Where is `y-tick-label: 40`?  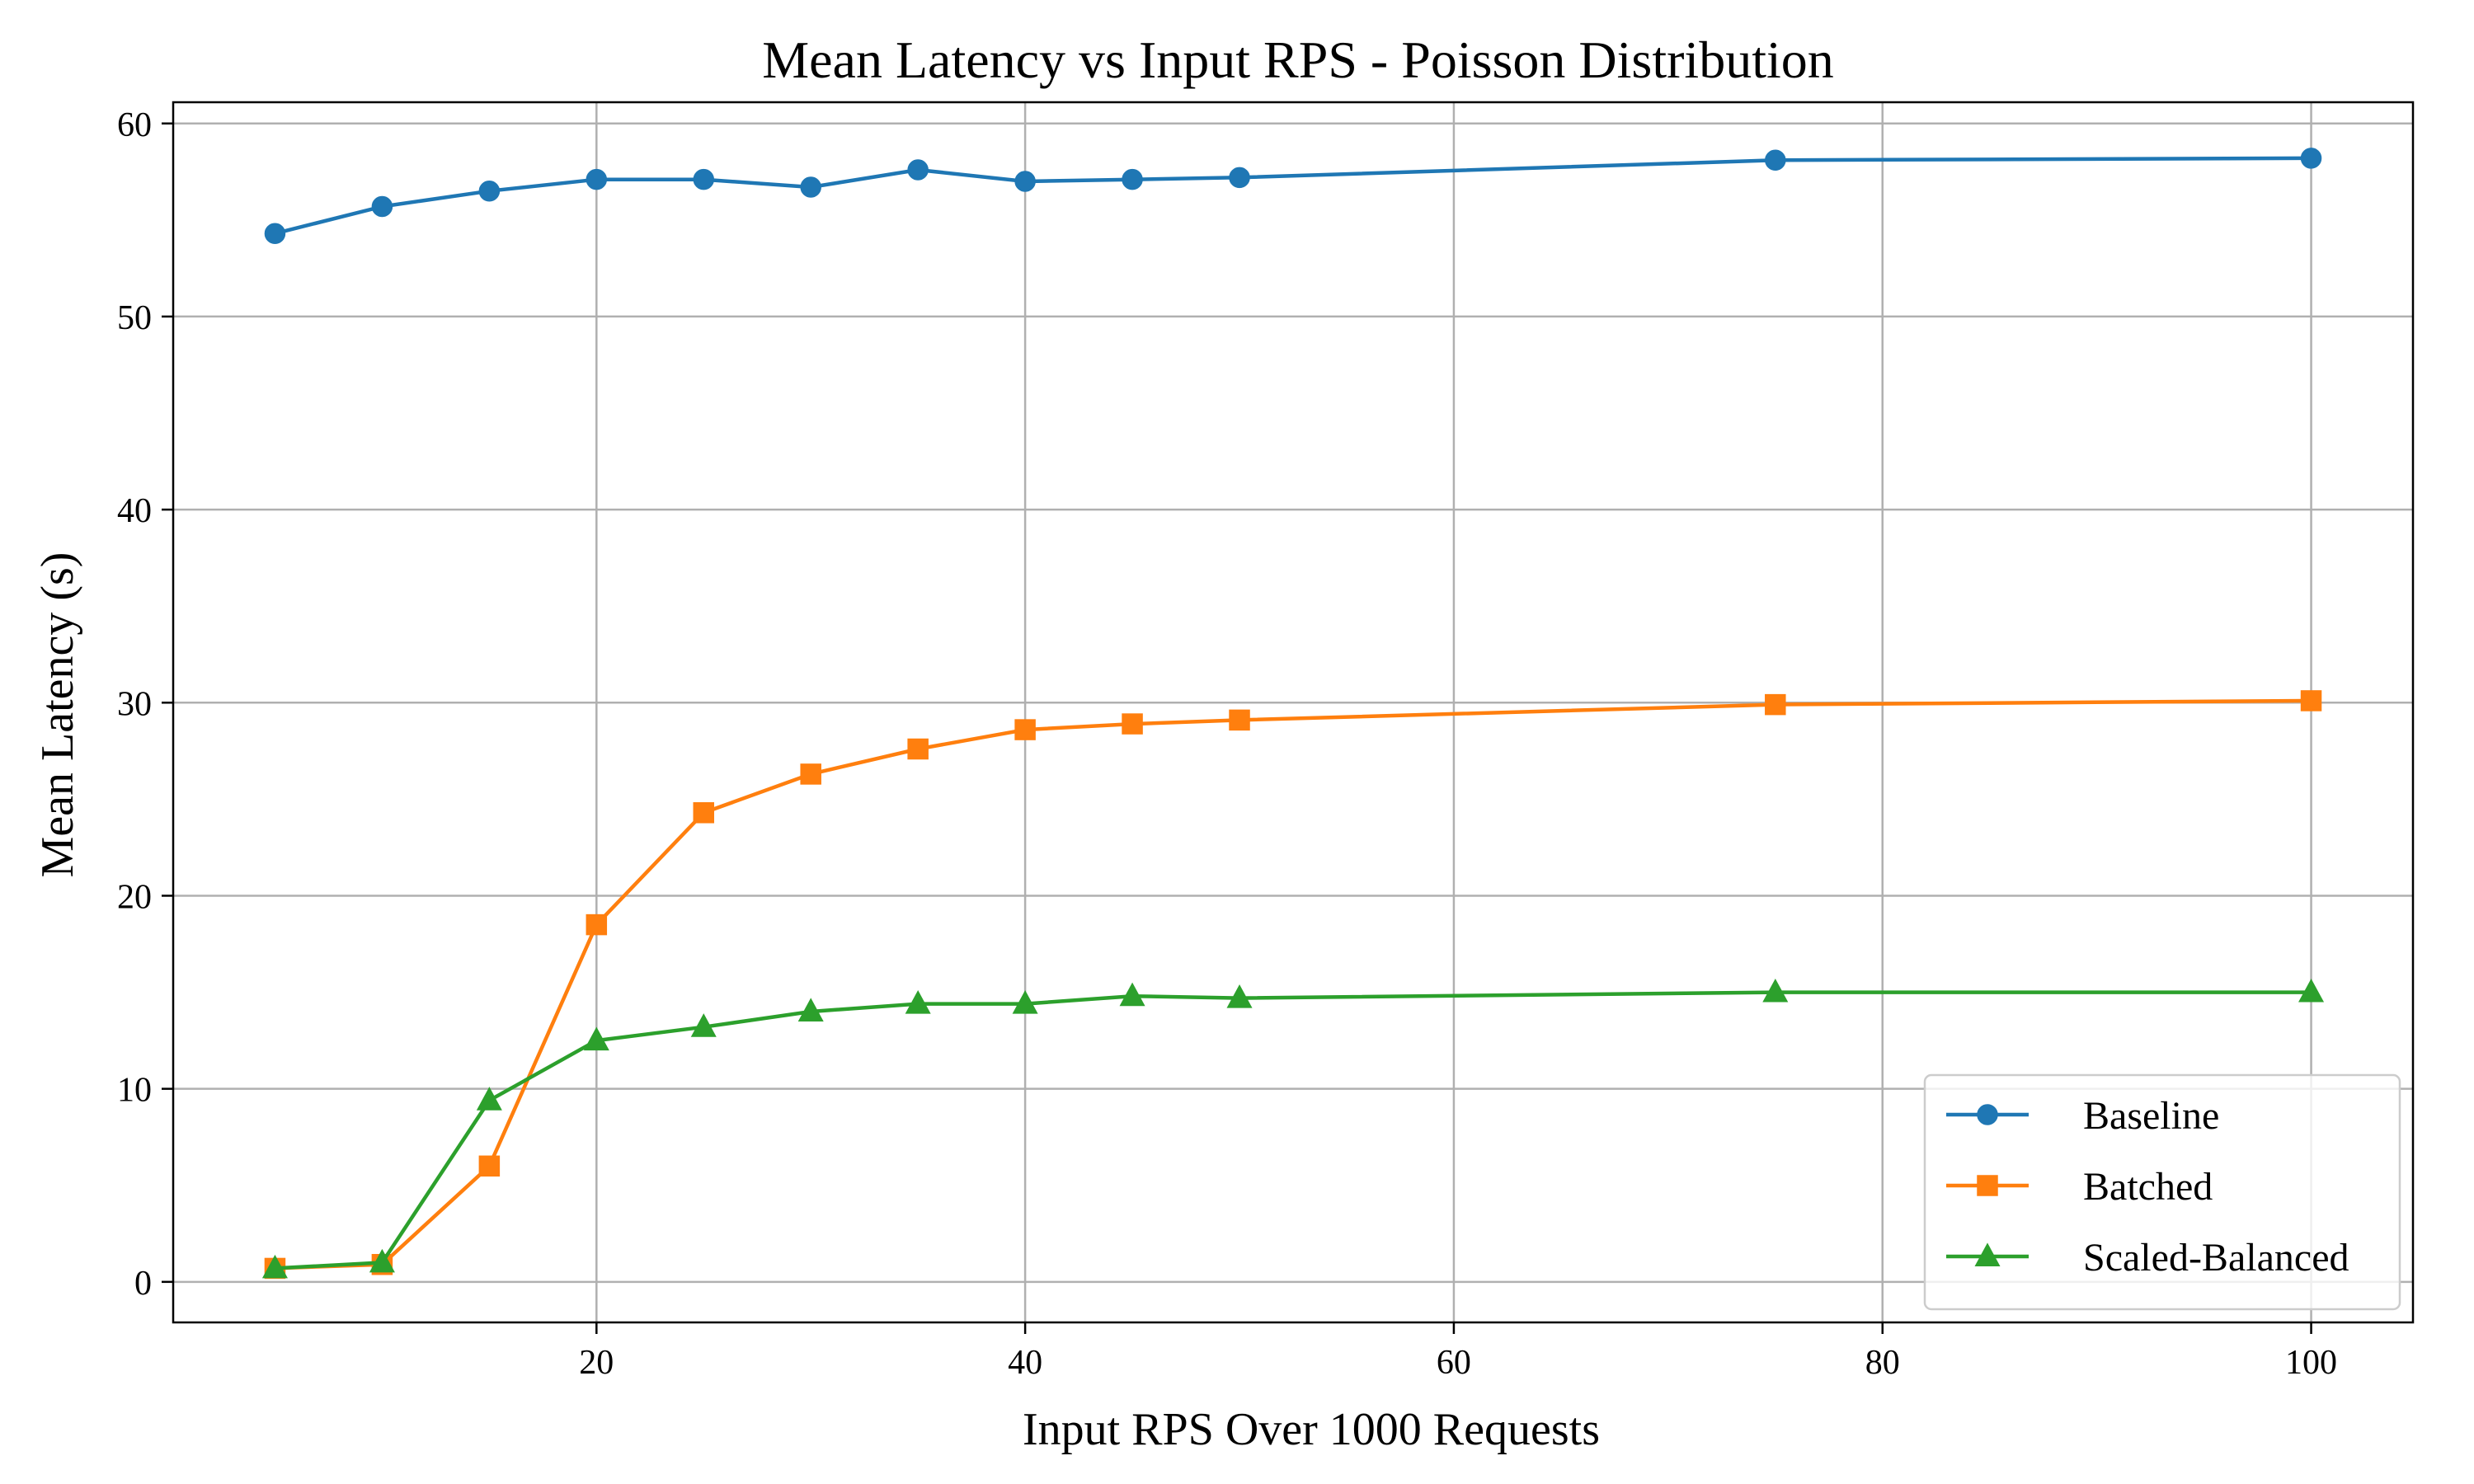
y-tick-label: 40 is located at coordinates (134, 511).